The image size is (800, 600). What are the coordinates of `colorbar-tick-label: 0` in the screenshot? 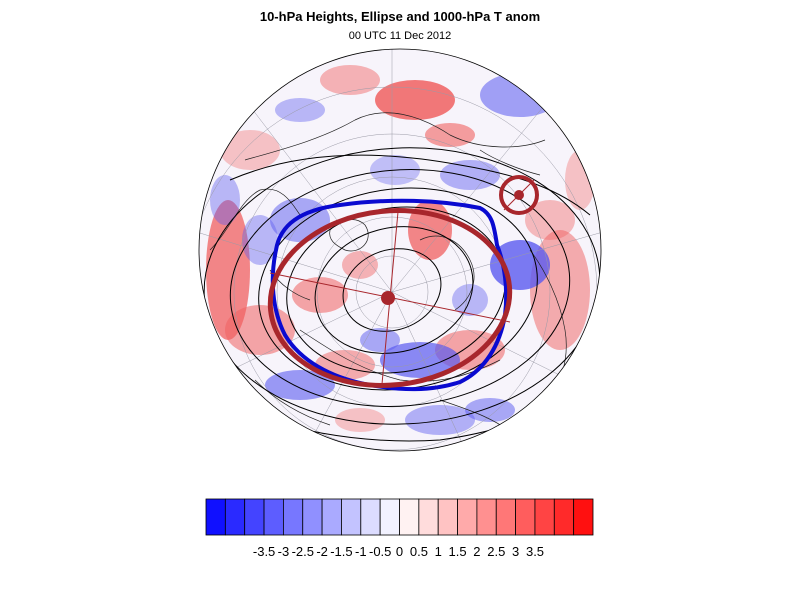 It's located at (399, 551).